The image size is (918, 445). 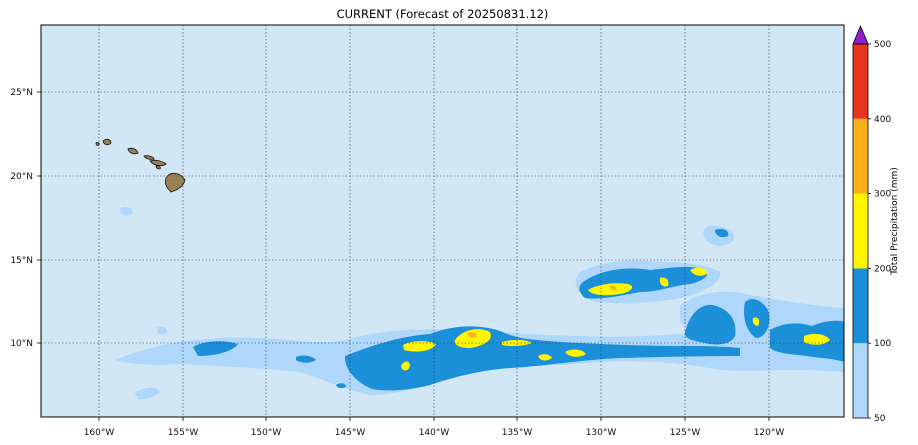 I want to click on latitude-tick-label: 25°N, so click(x=21, y=93).